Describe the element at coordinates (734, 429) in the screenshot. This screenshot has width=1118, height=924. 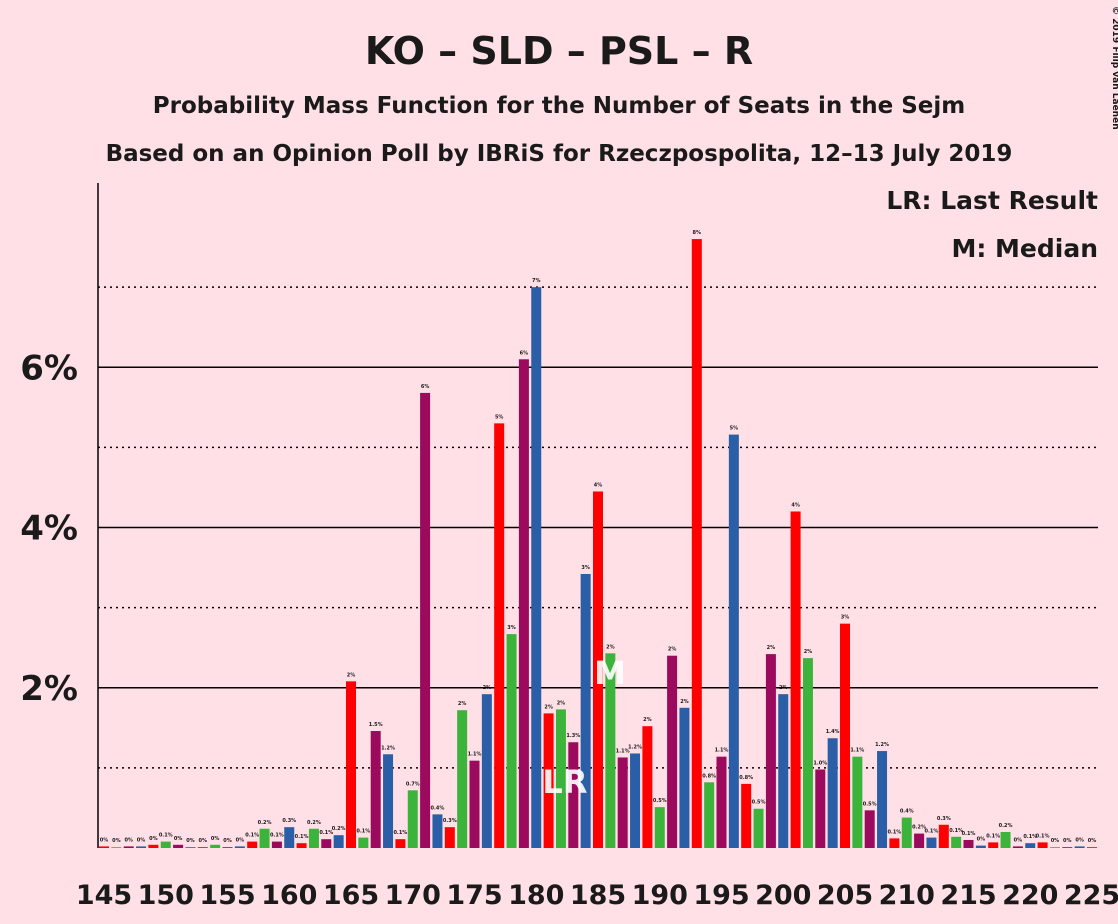
I see `value-label: 5%` at that location.